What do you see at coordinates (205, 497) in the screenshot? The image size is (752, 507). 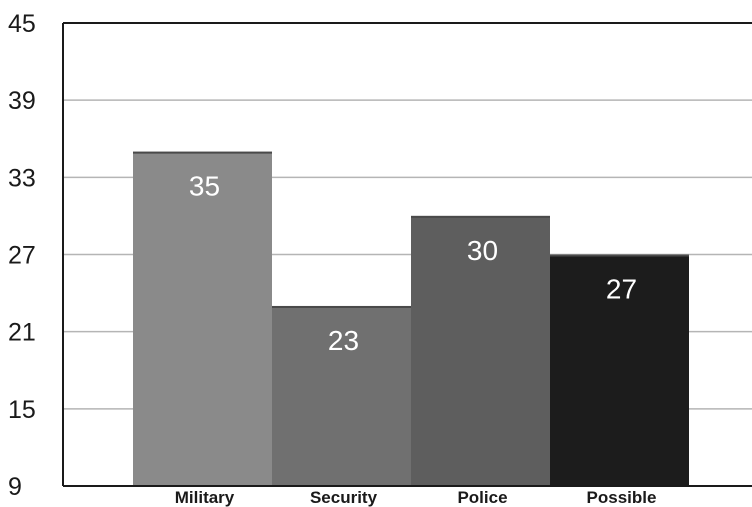 I see `x-tick-label: Military` at bounding box center [205, 497].